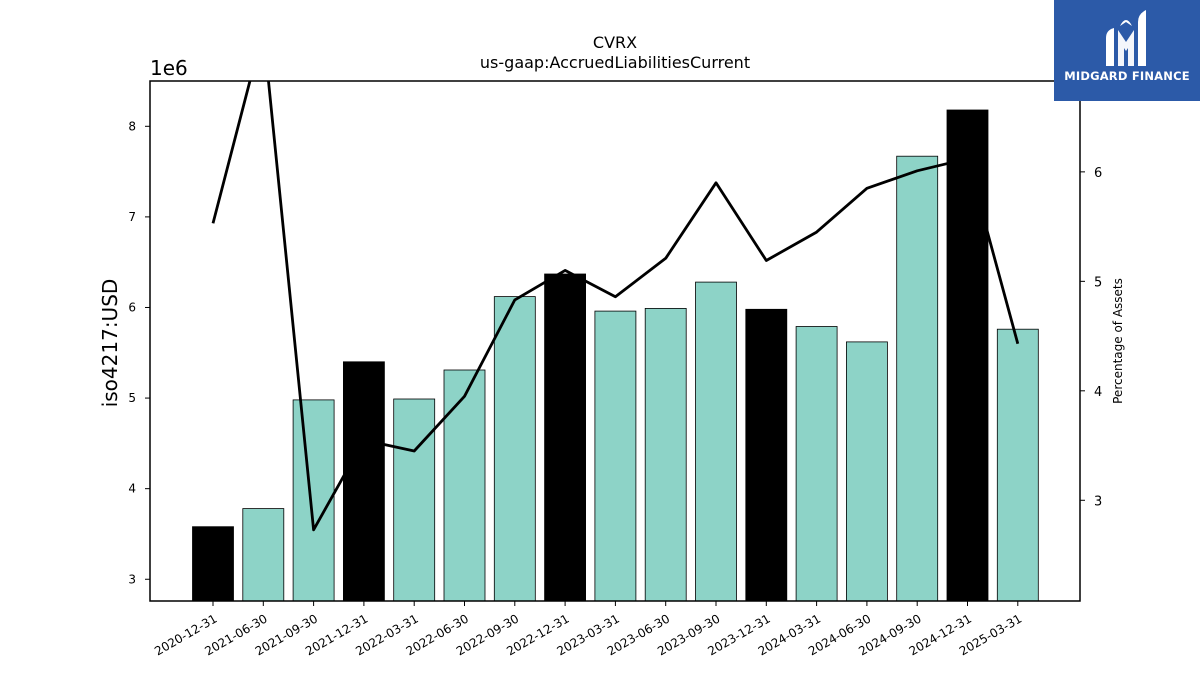 This screenshot has height=675, width=1200. Describe the element at coordinates (1098, 282) in the screenshot. I see `y2-tick-label: 5` at that location.